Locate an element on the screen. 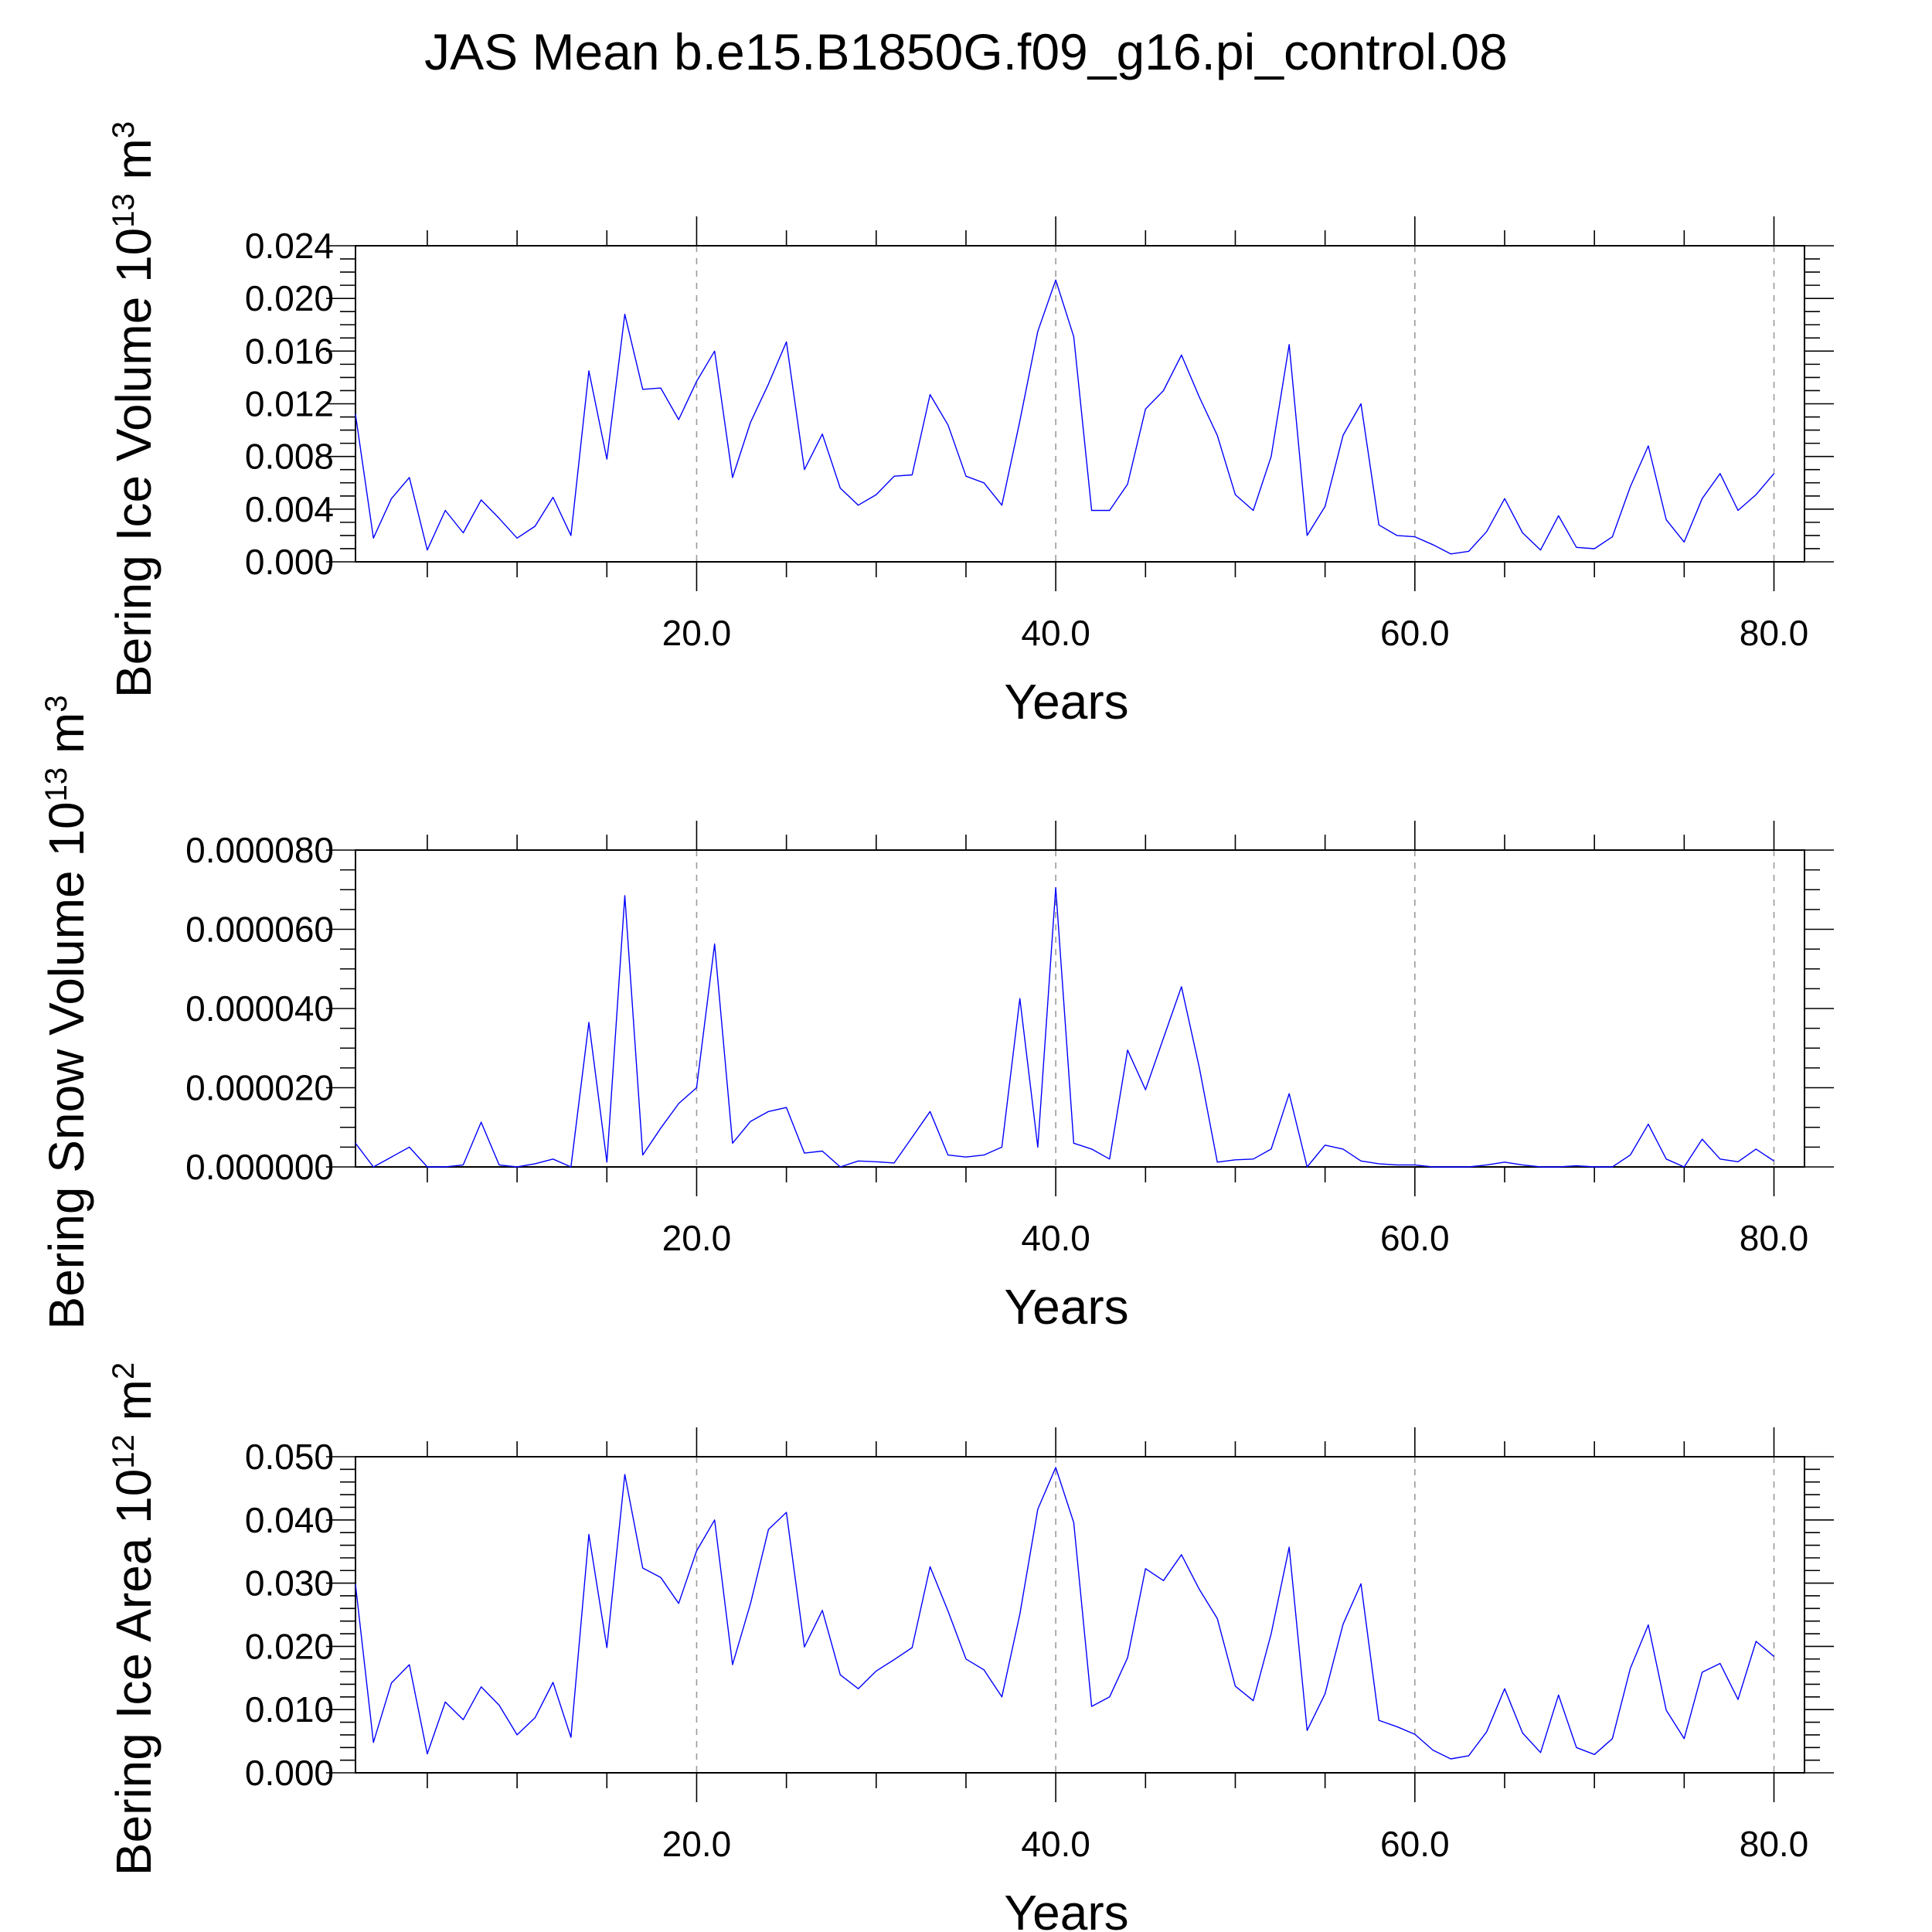 Image resolution: width=1932 pixels, height=1932 pixels. y-tick-label: 0.008 is located at coordinates (289, 457).